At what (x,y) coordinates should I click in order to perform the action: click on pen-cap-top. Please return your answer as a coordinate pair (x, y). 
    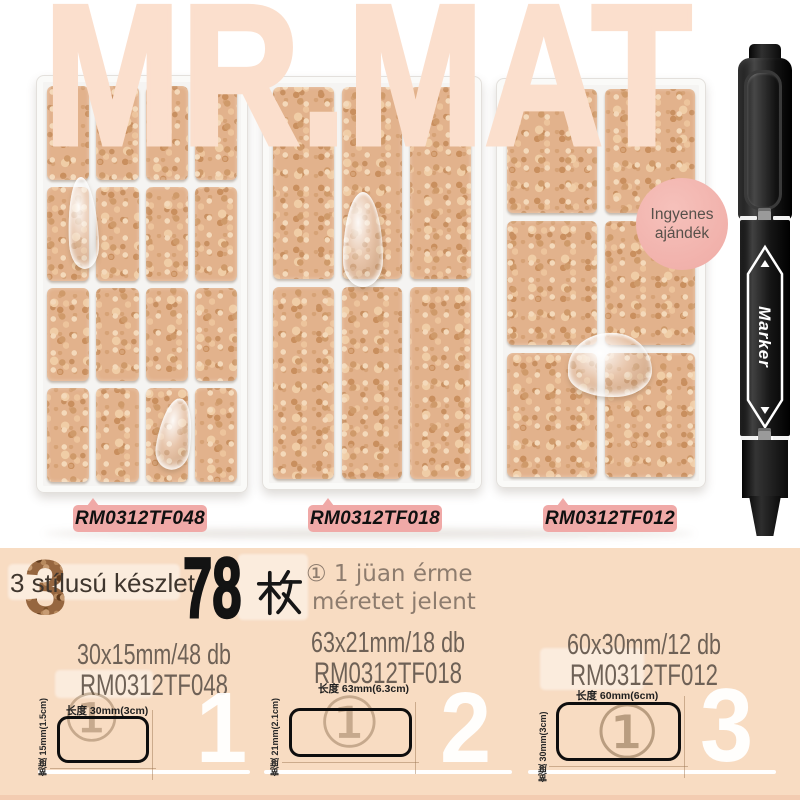
    Looking at the image, I should click on (765, 53).